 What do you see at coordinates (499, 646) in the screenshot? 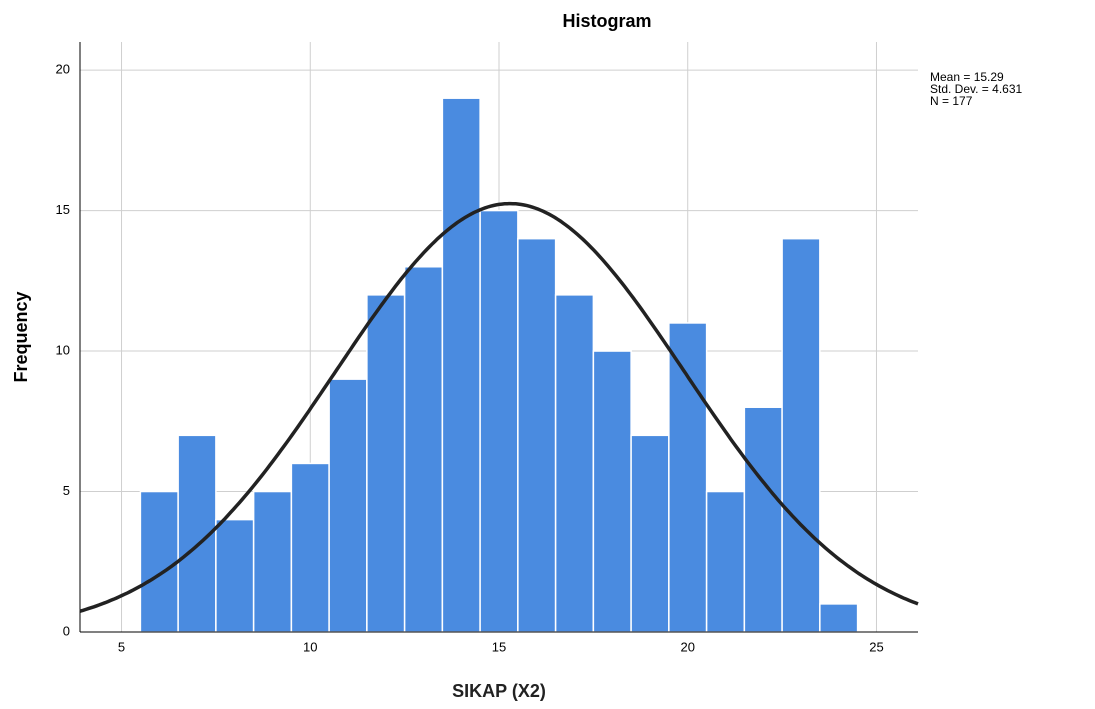
I see `x-tick-label: 15` at bounding box center [499, 646].